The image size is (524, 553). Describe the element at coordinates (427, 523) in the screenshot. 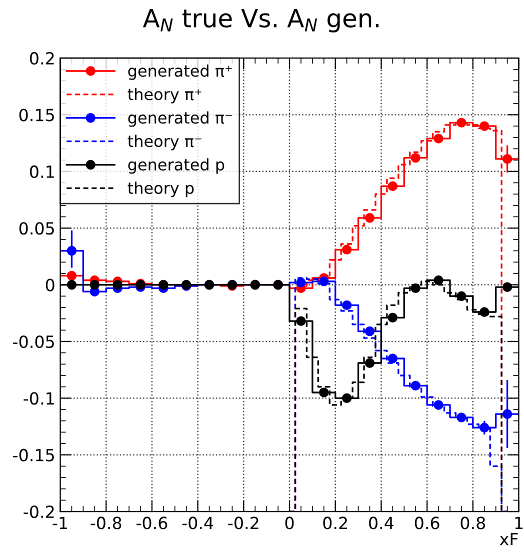

I see `x-tick-label: 0.6` at that location.